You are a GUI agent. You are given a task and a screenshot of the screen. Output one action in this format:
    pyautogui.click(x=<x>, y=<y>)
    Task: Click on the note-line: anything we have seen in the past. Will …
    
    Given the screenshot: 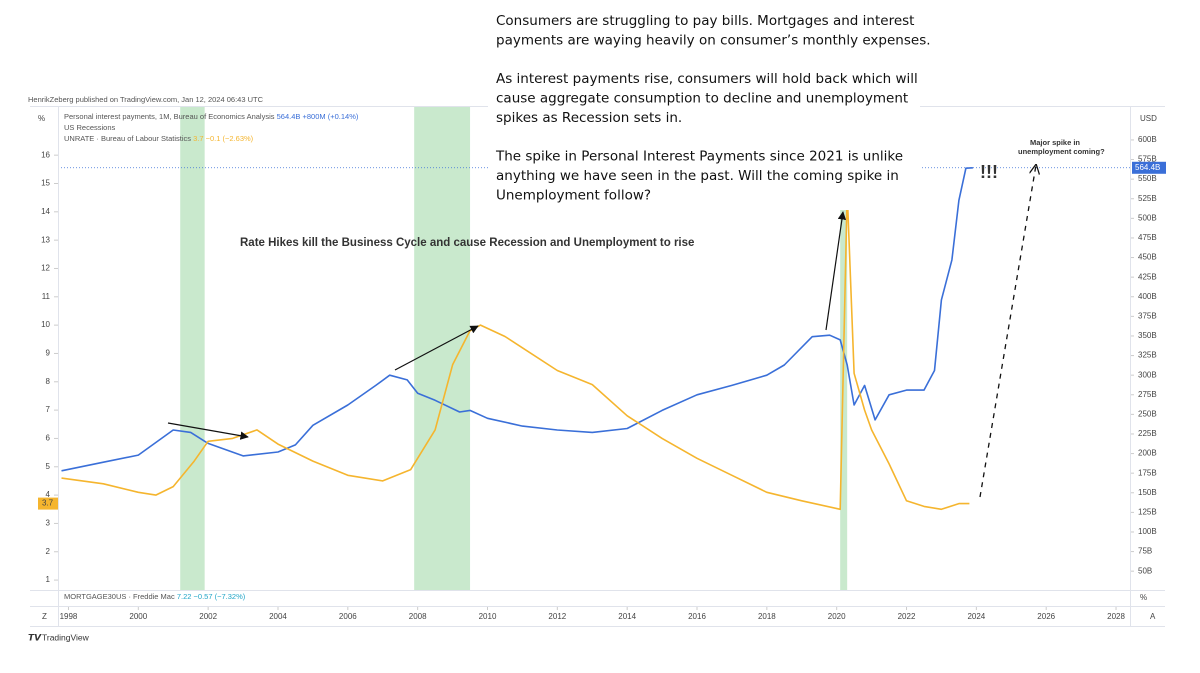 What is the action you would take?
    pyautogui.click(x=697, y=176)
    